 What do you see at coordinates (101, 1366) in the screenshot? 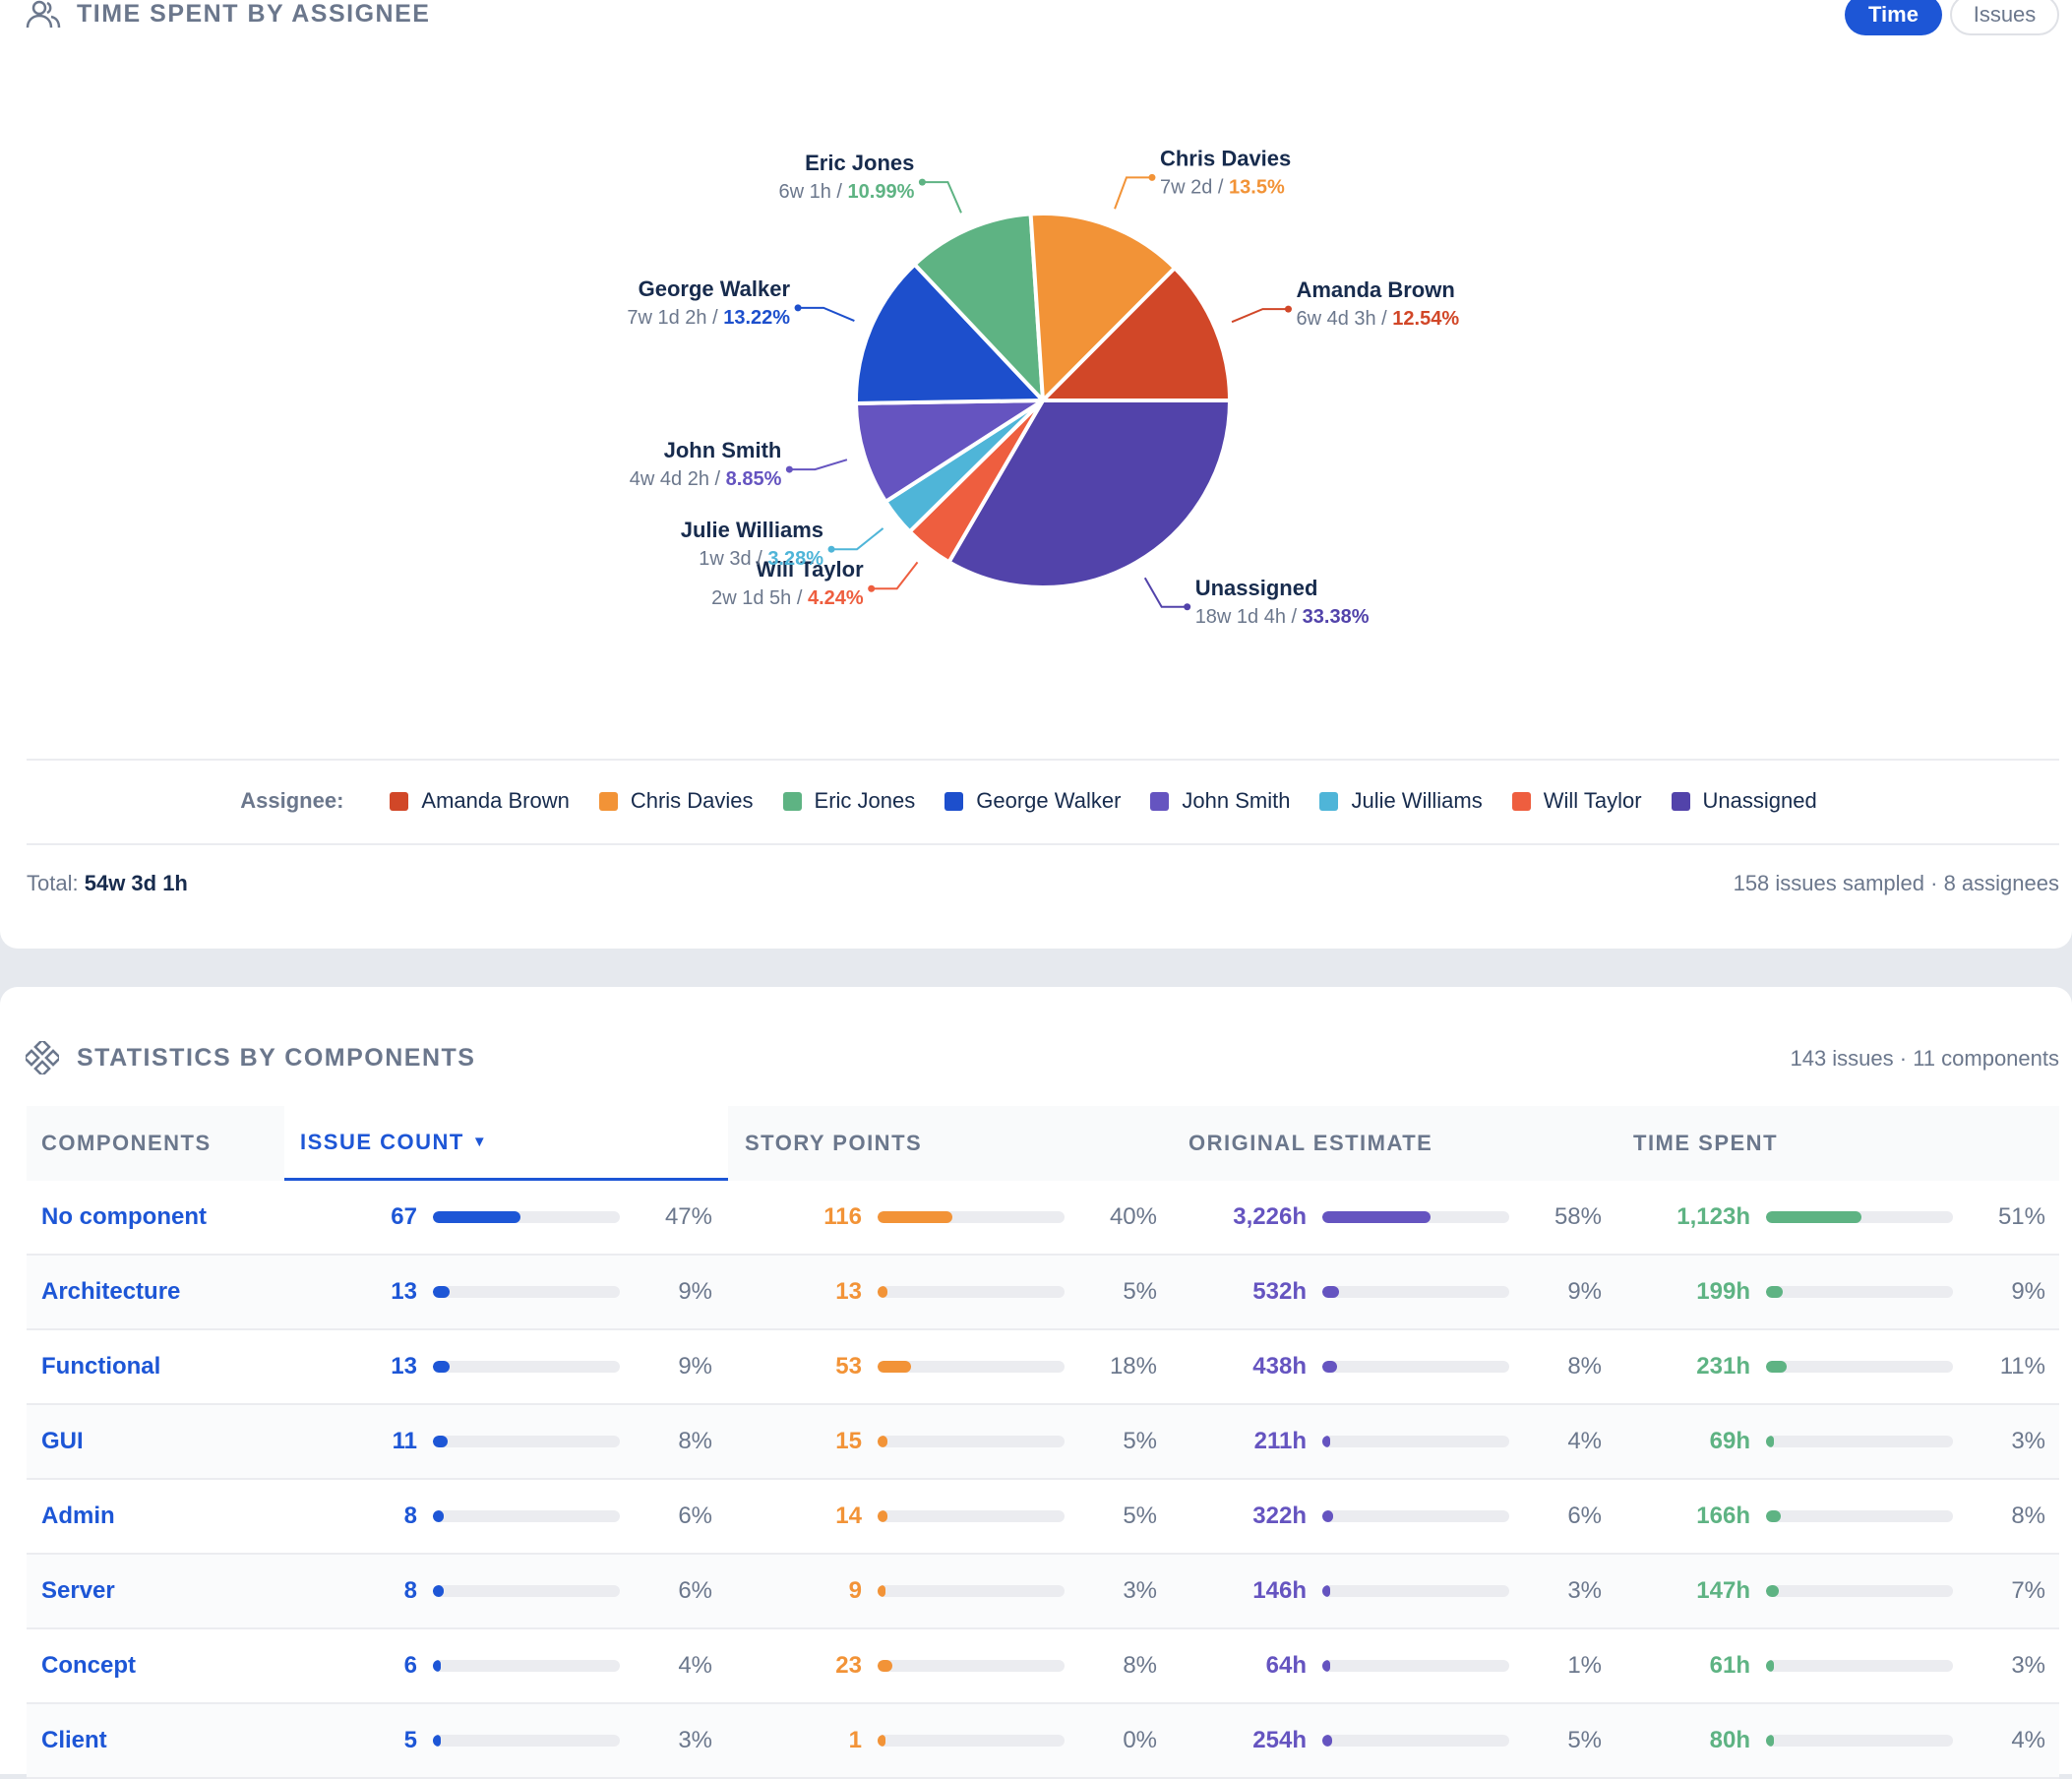
I see `component-name-link: Functional` at bounding box center [101, 1366].